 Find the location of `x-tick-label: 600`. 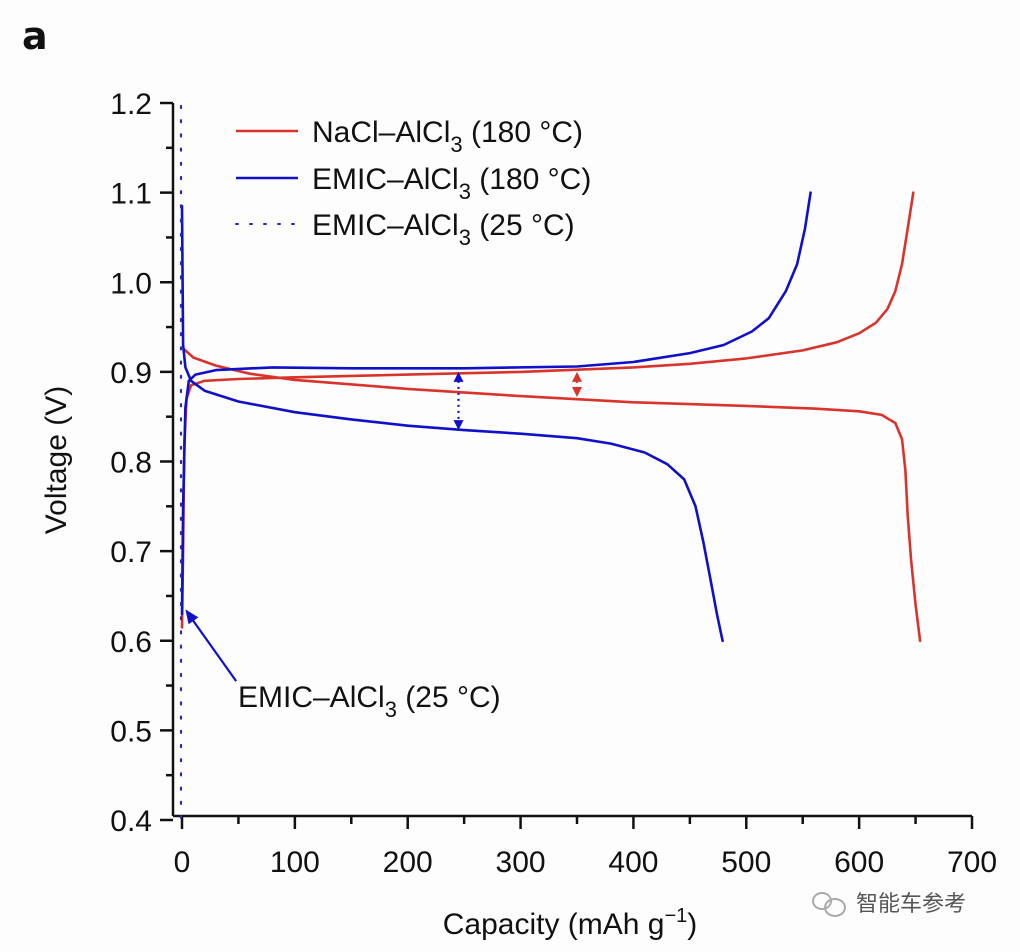

x-tick-label: 600 is located at coordinates (859, 862).